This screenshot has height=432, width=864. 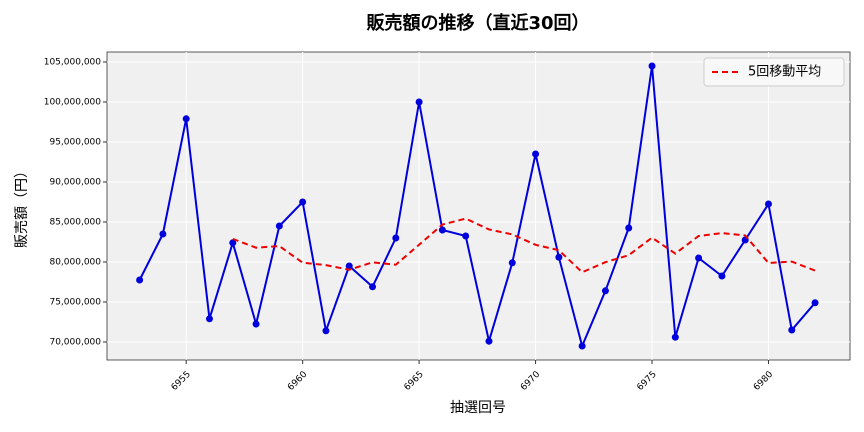 What do you see at coordinates (784, 72) in the screenshot?
I see `legend-label: 5回移動平均` at bounding box center [784, 72].